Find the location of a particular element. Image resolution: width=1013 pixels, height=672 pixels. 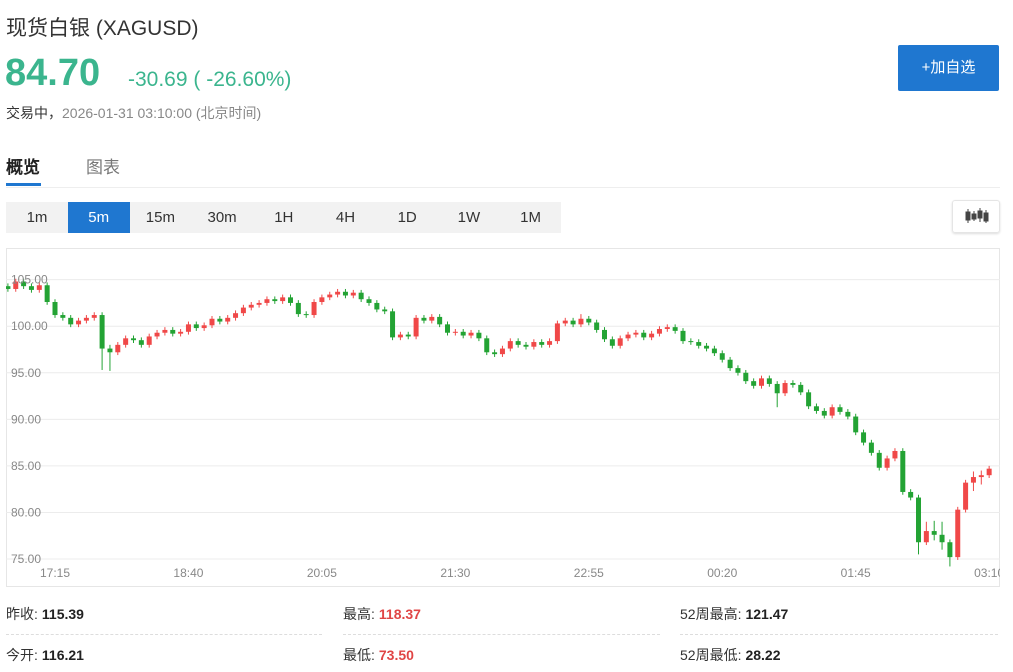

change-value: -30.69 is located at coordinates (158, 79).